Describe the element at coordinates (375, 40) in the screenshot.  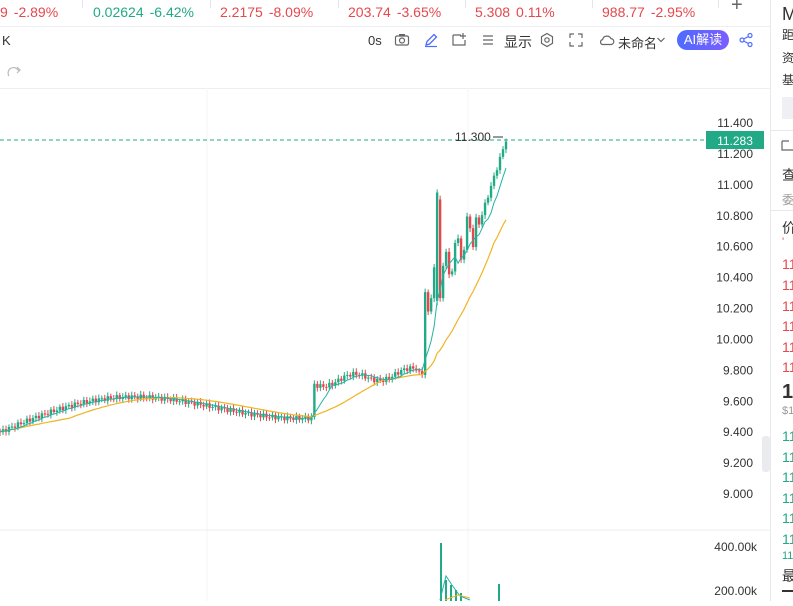
I see `time-label: 0s` at that location.